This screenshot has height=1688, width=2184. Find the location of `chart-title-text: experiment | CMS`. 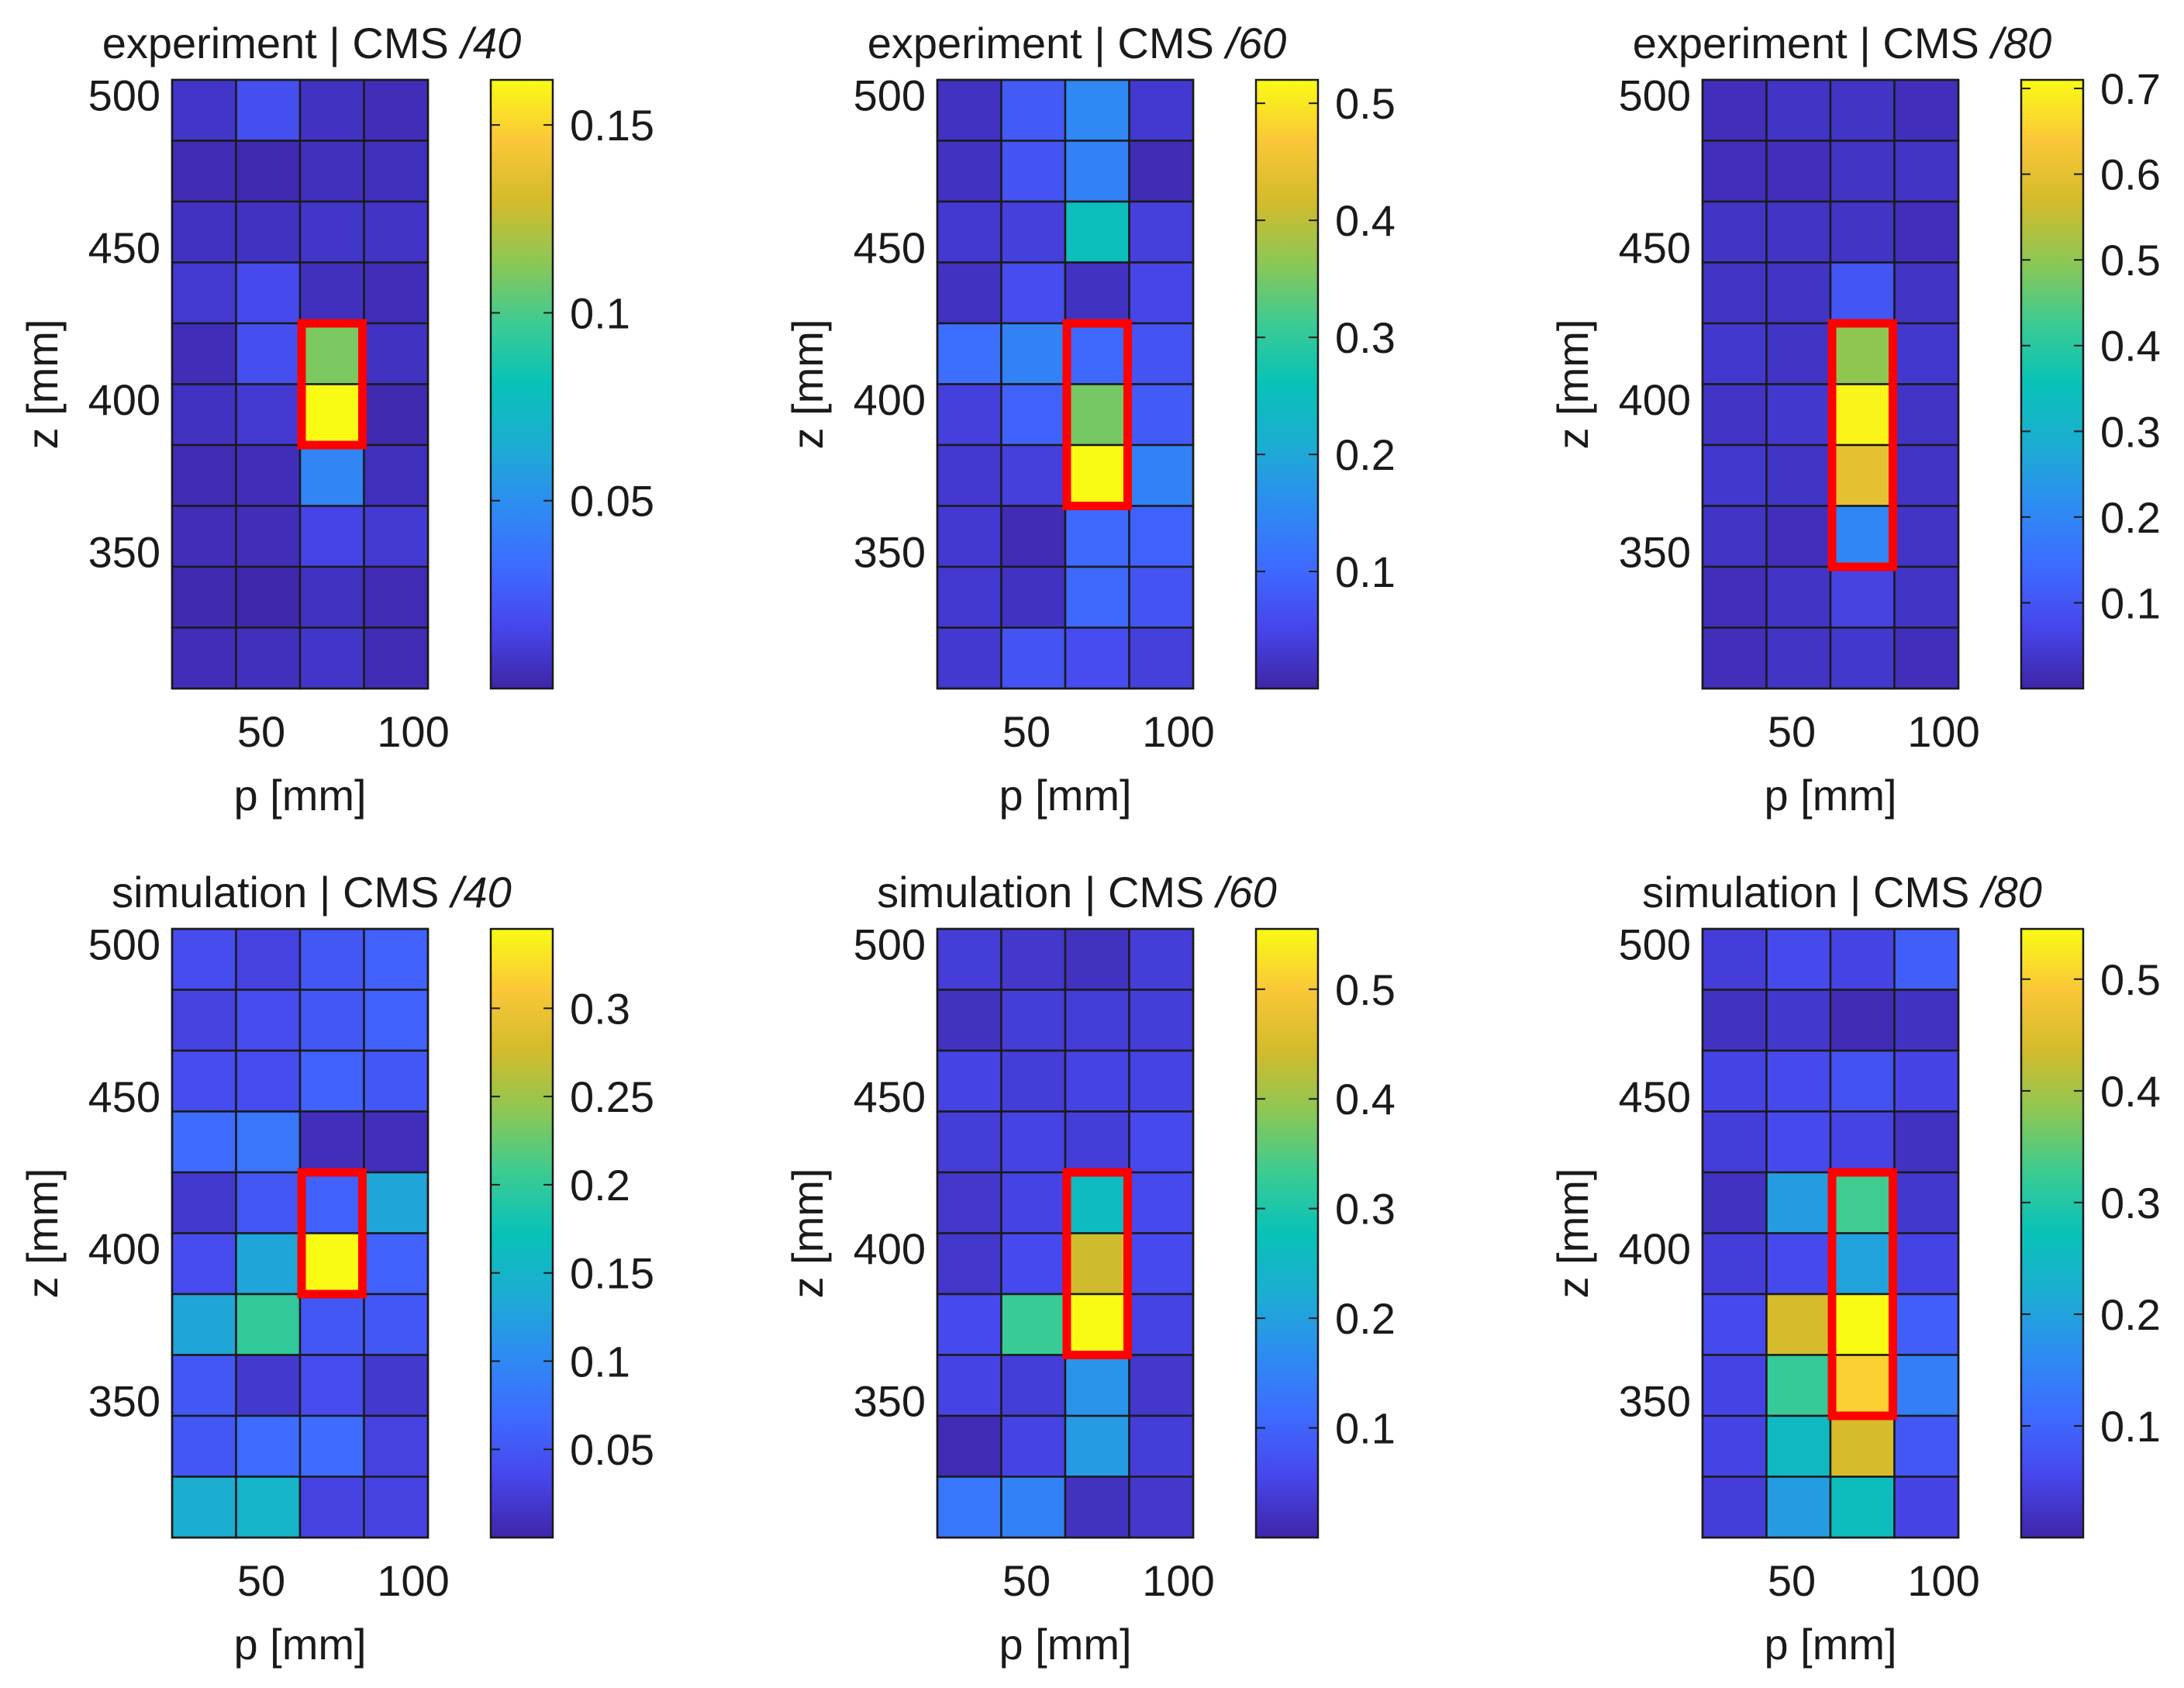

chart-title-text: experiment | CMS is located at coordinates (1048, 43).